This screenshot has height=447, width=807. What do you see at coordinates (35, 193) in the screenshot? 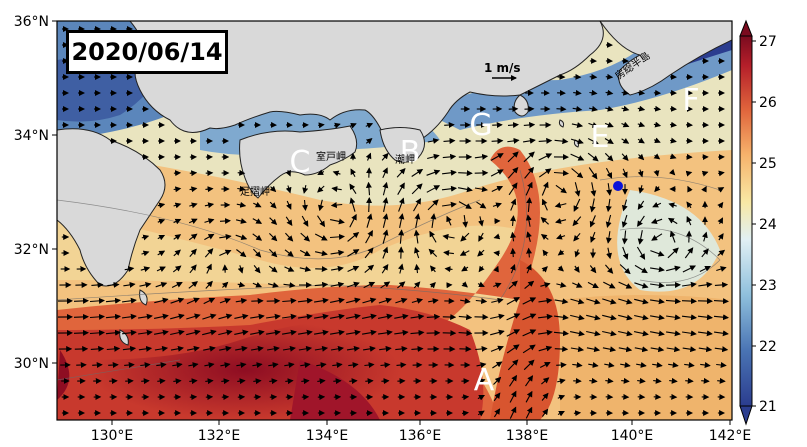
I see `y-axis: 36°N 34°N 32°N 30°N` at bounding box center [35, 193].